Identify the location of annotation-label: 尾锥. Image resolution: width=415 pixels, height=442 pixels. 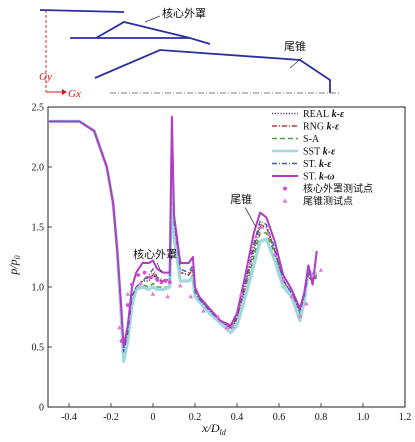
(241, 199).